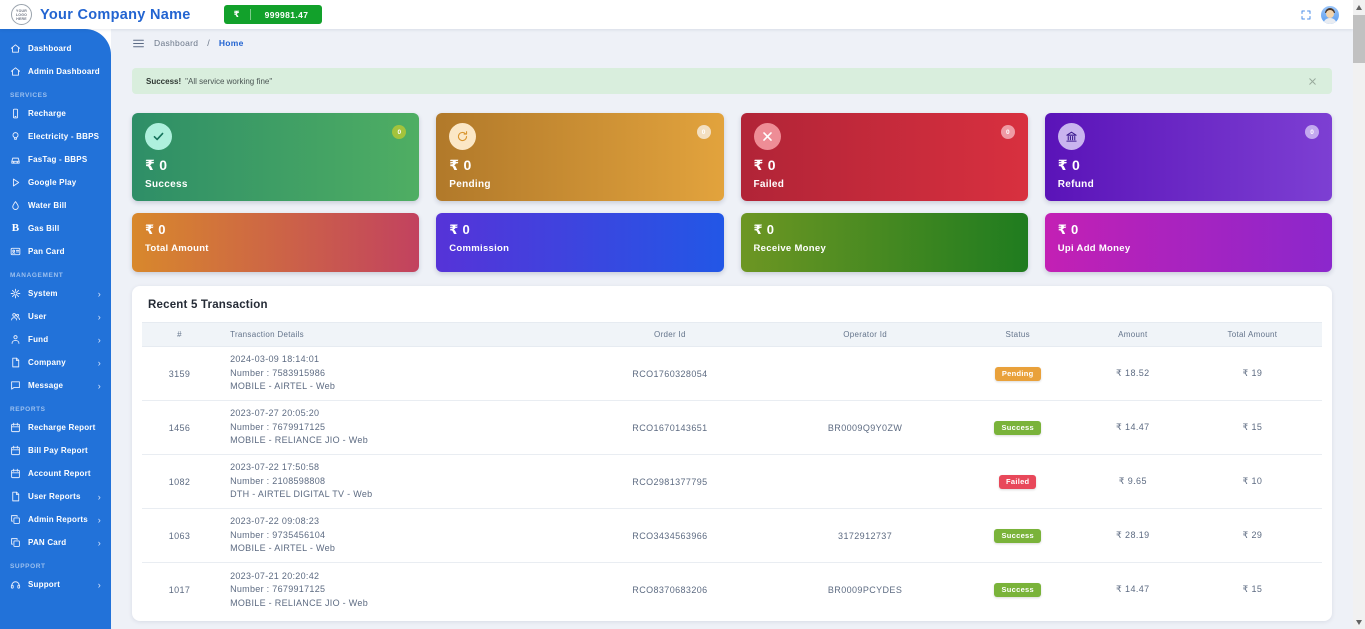 The height and width of the screenshot is (629, 1365). What do you see at coordinates (732, 43) in the screenshot?
I see `breadcrumb: Dashboard / Home` at bounding box center [732, 43].